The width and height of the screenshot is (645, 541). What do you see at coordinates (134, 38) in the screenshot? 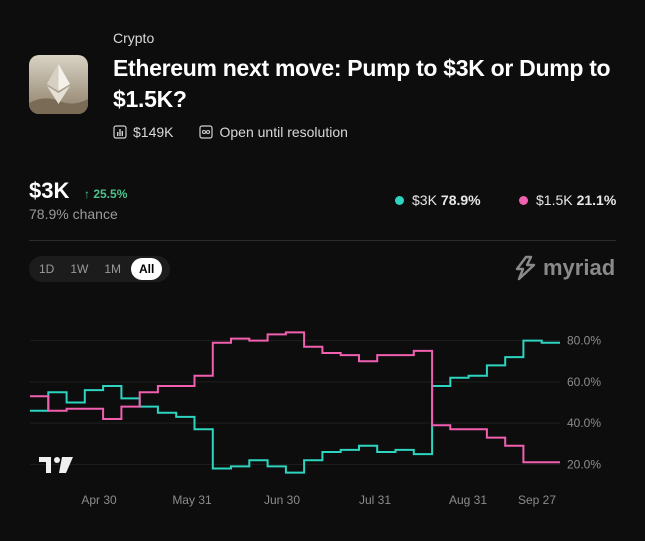
I see `market-category: Crypto` at bounding box center [134, 38].